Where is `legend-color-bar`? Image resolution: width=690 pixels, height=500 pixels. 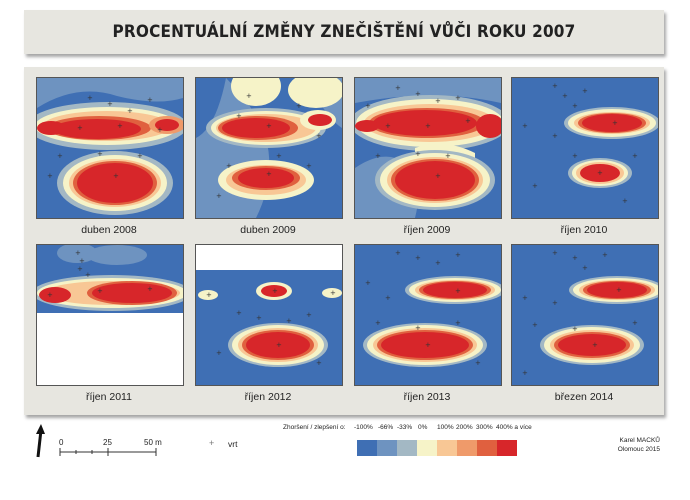 legend-color-bar is located at coordinates (437, 448).